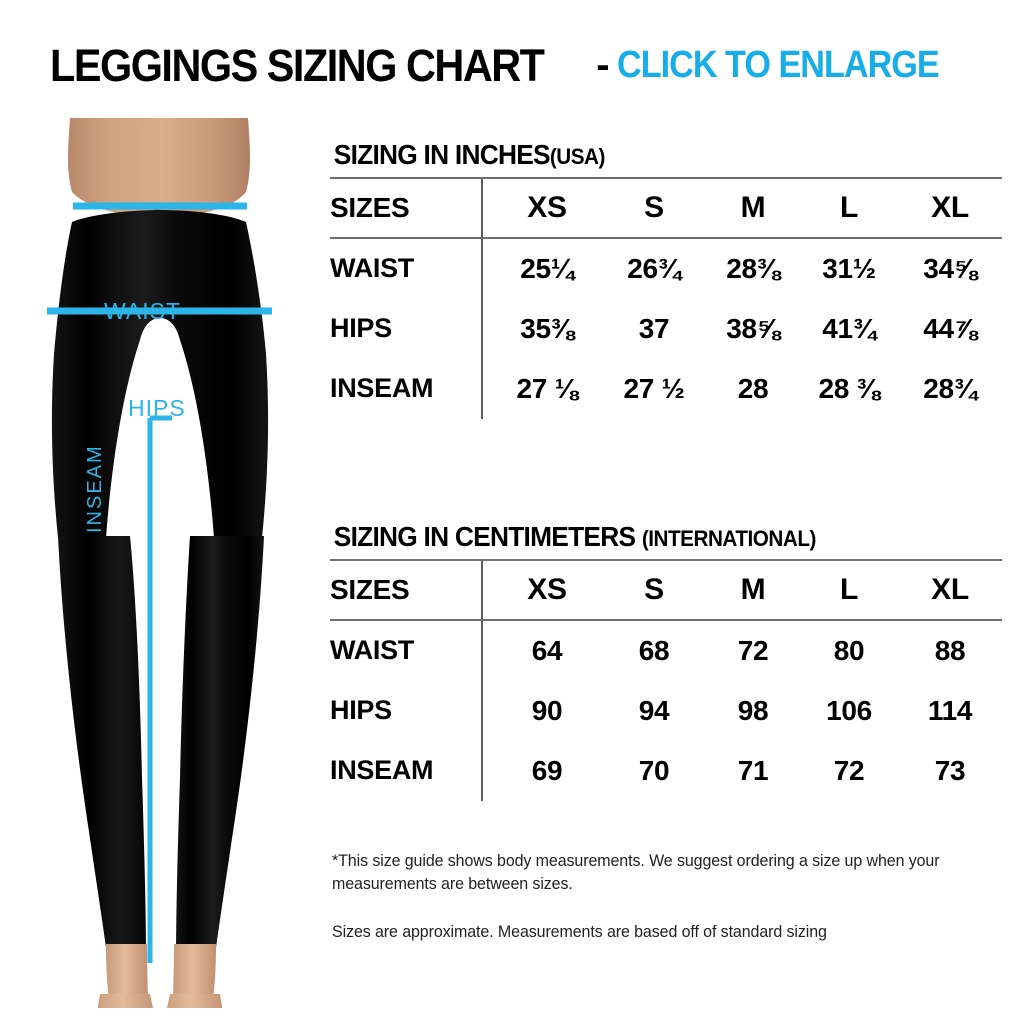  I want to click on inches-col-s: S, so click(654, 208).